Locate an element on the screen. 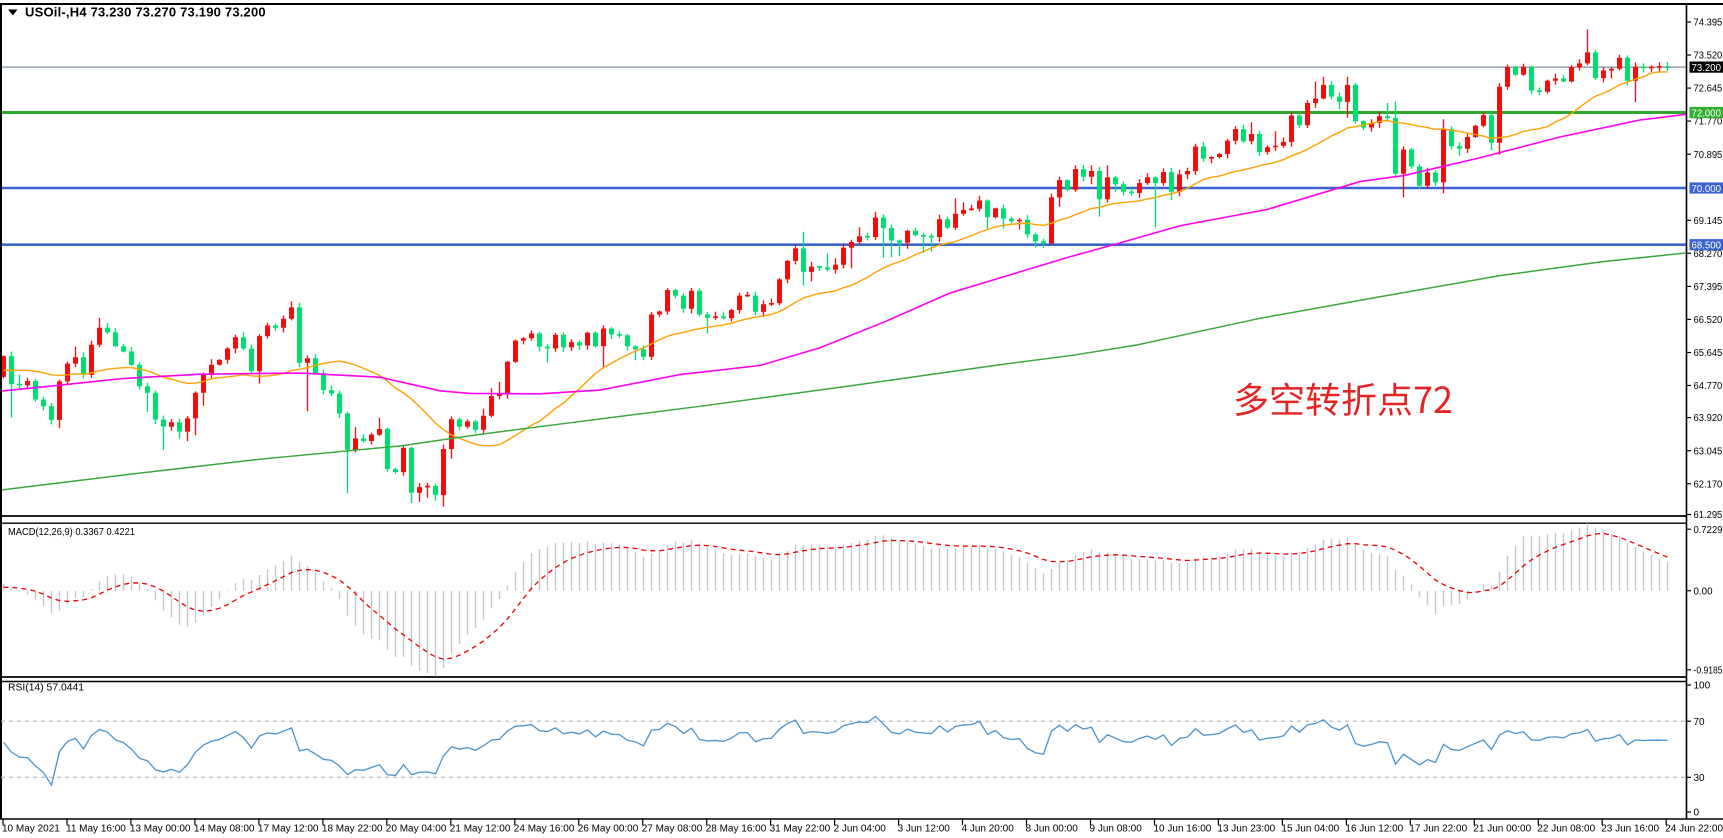 This screenshot has height=838, width=1723. svg-text: 73.200 is located at coordinates (1707, 68).